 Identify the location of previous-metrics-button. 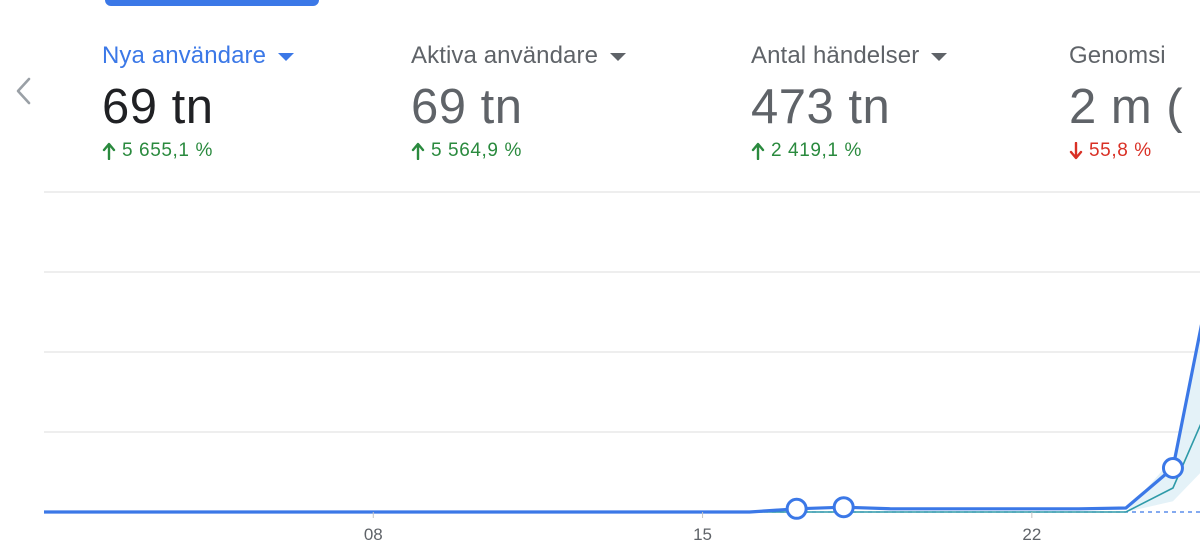
(24, 91).